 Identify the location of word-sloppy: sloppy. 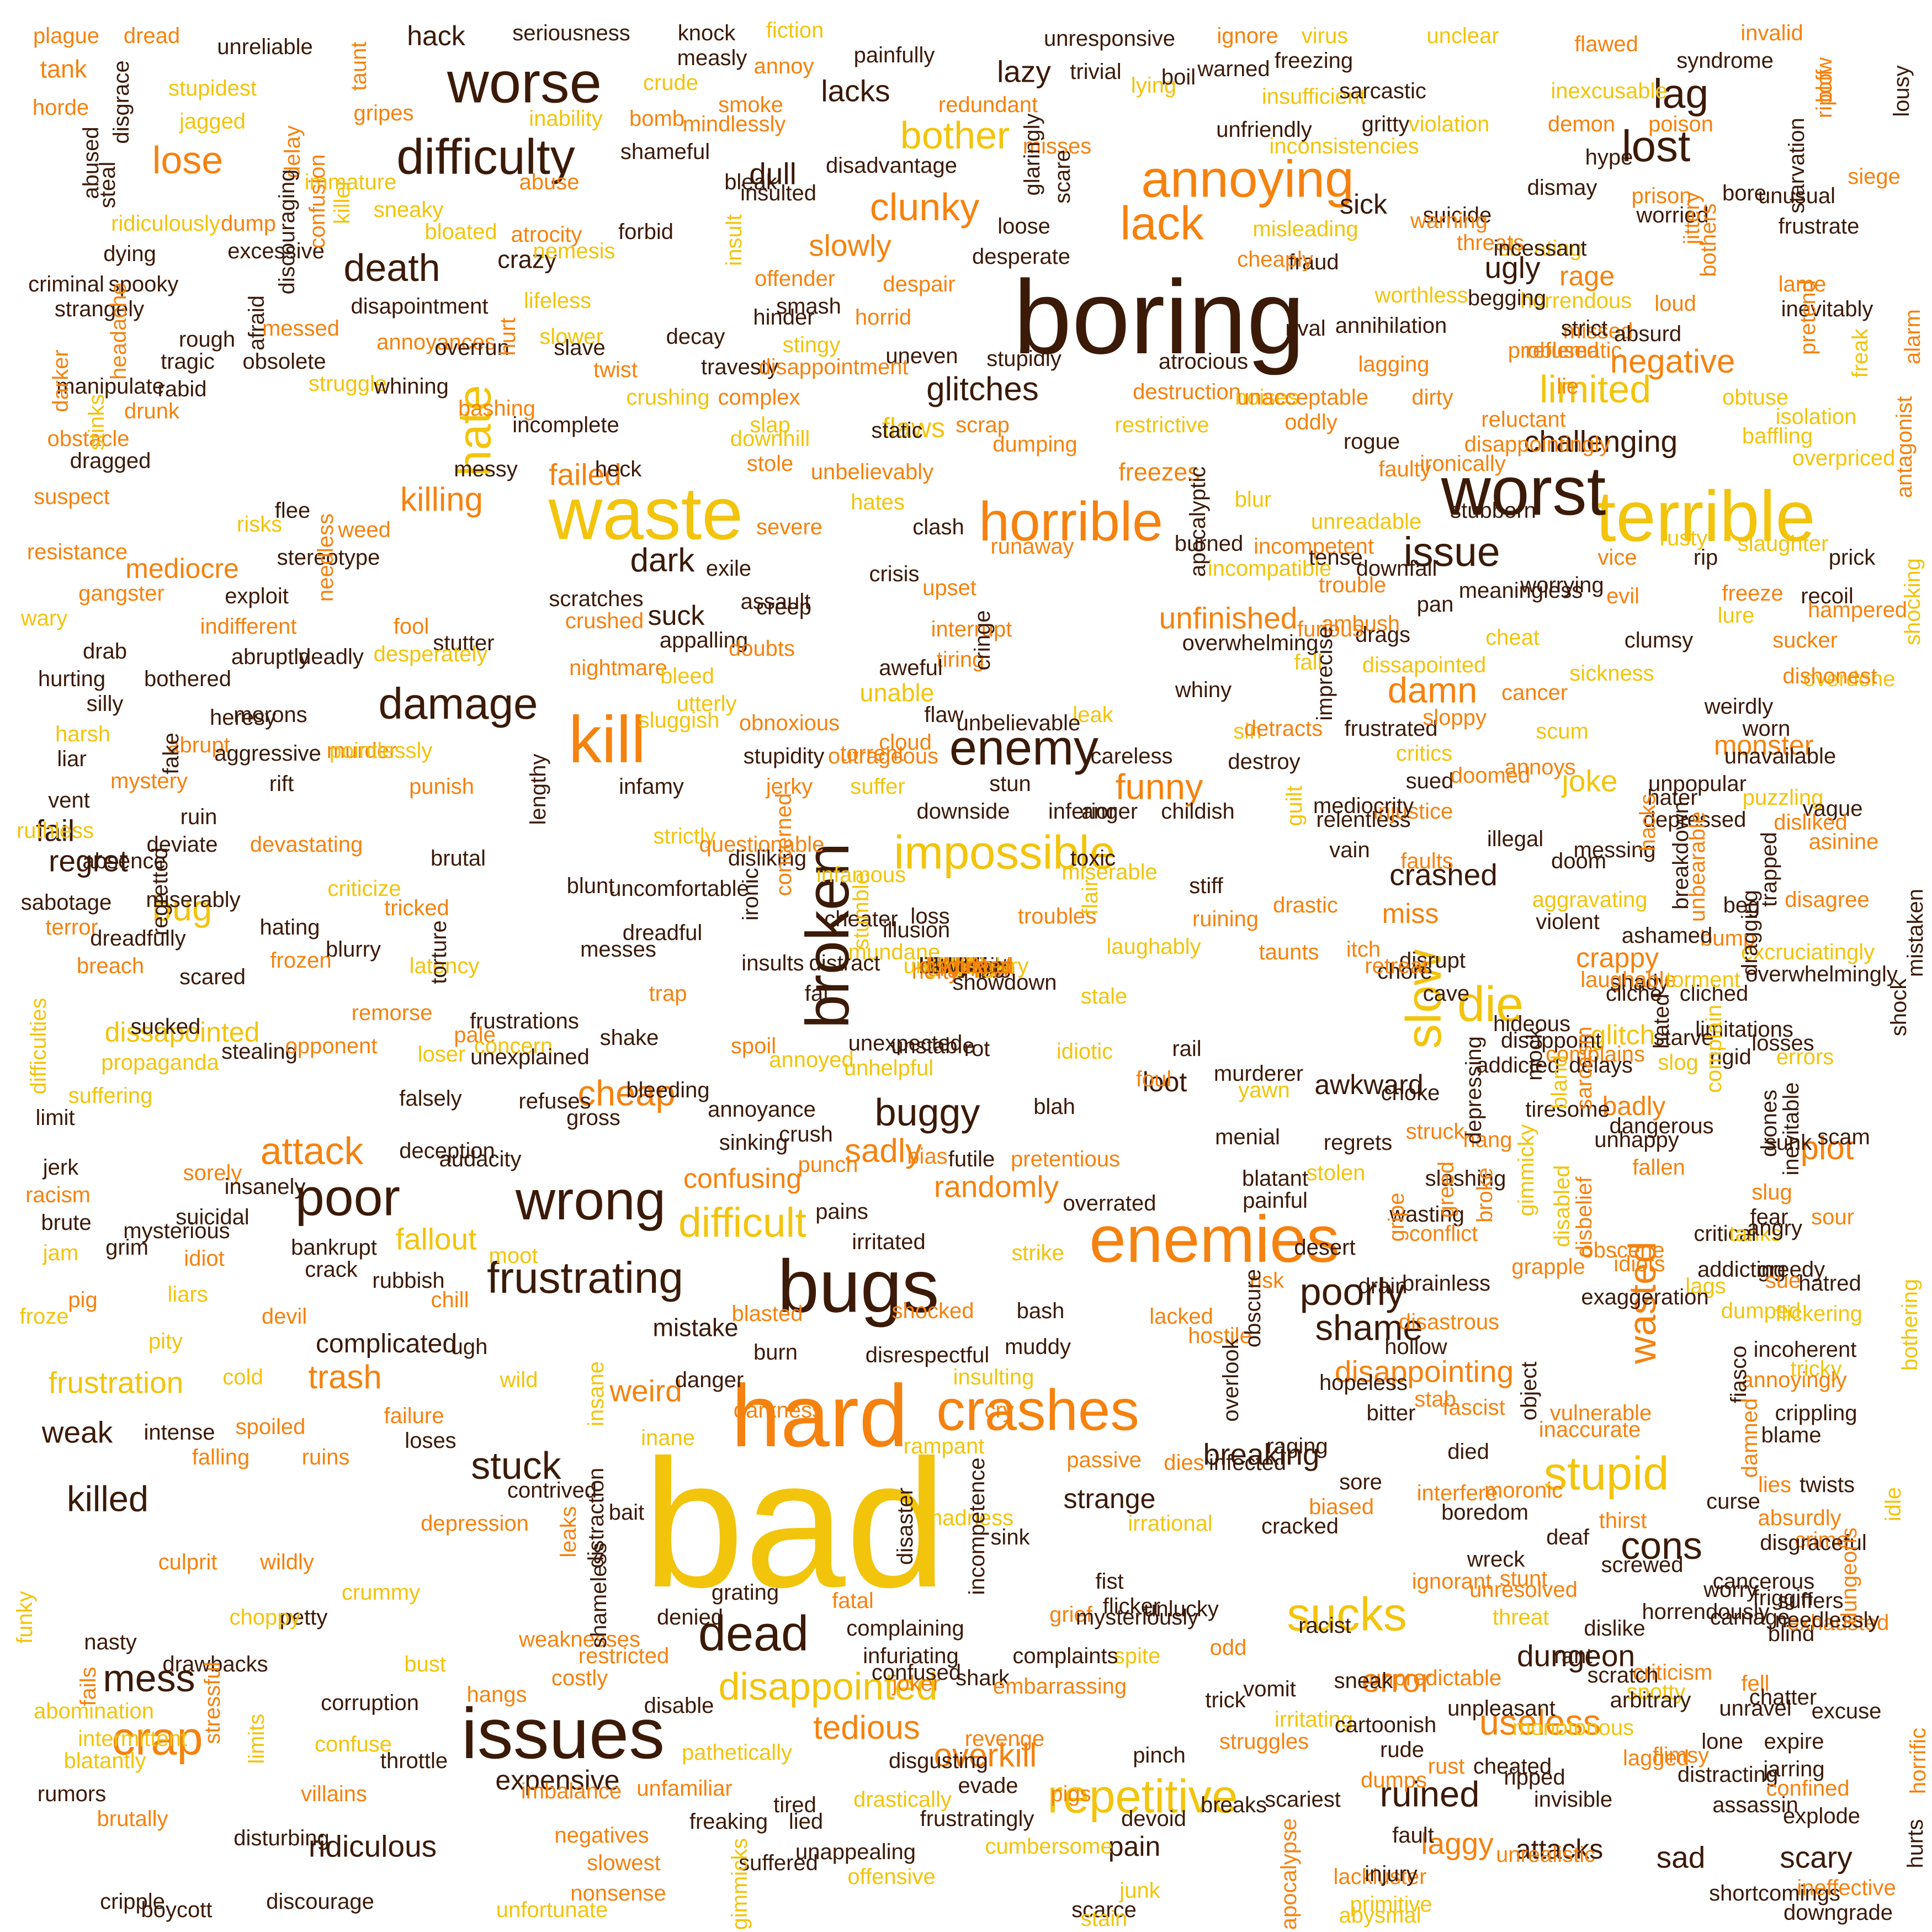
(1455, 718).